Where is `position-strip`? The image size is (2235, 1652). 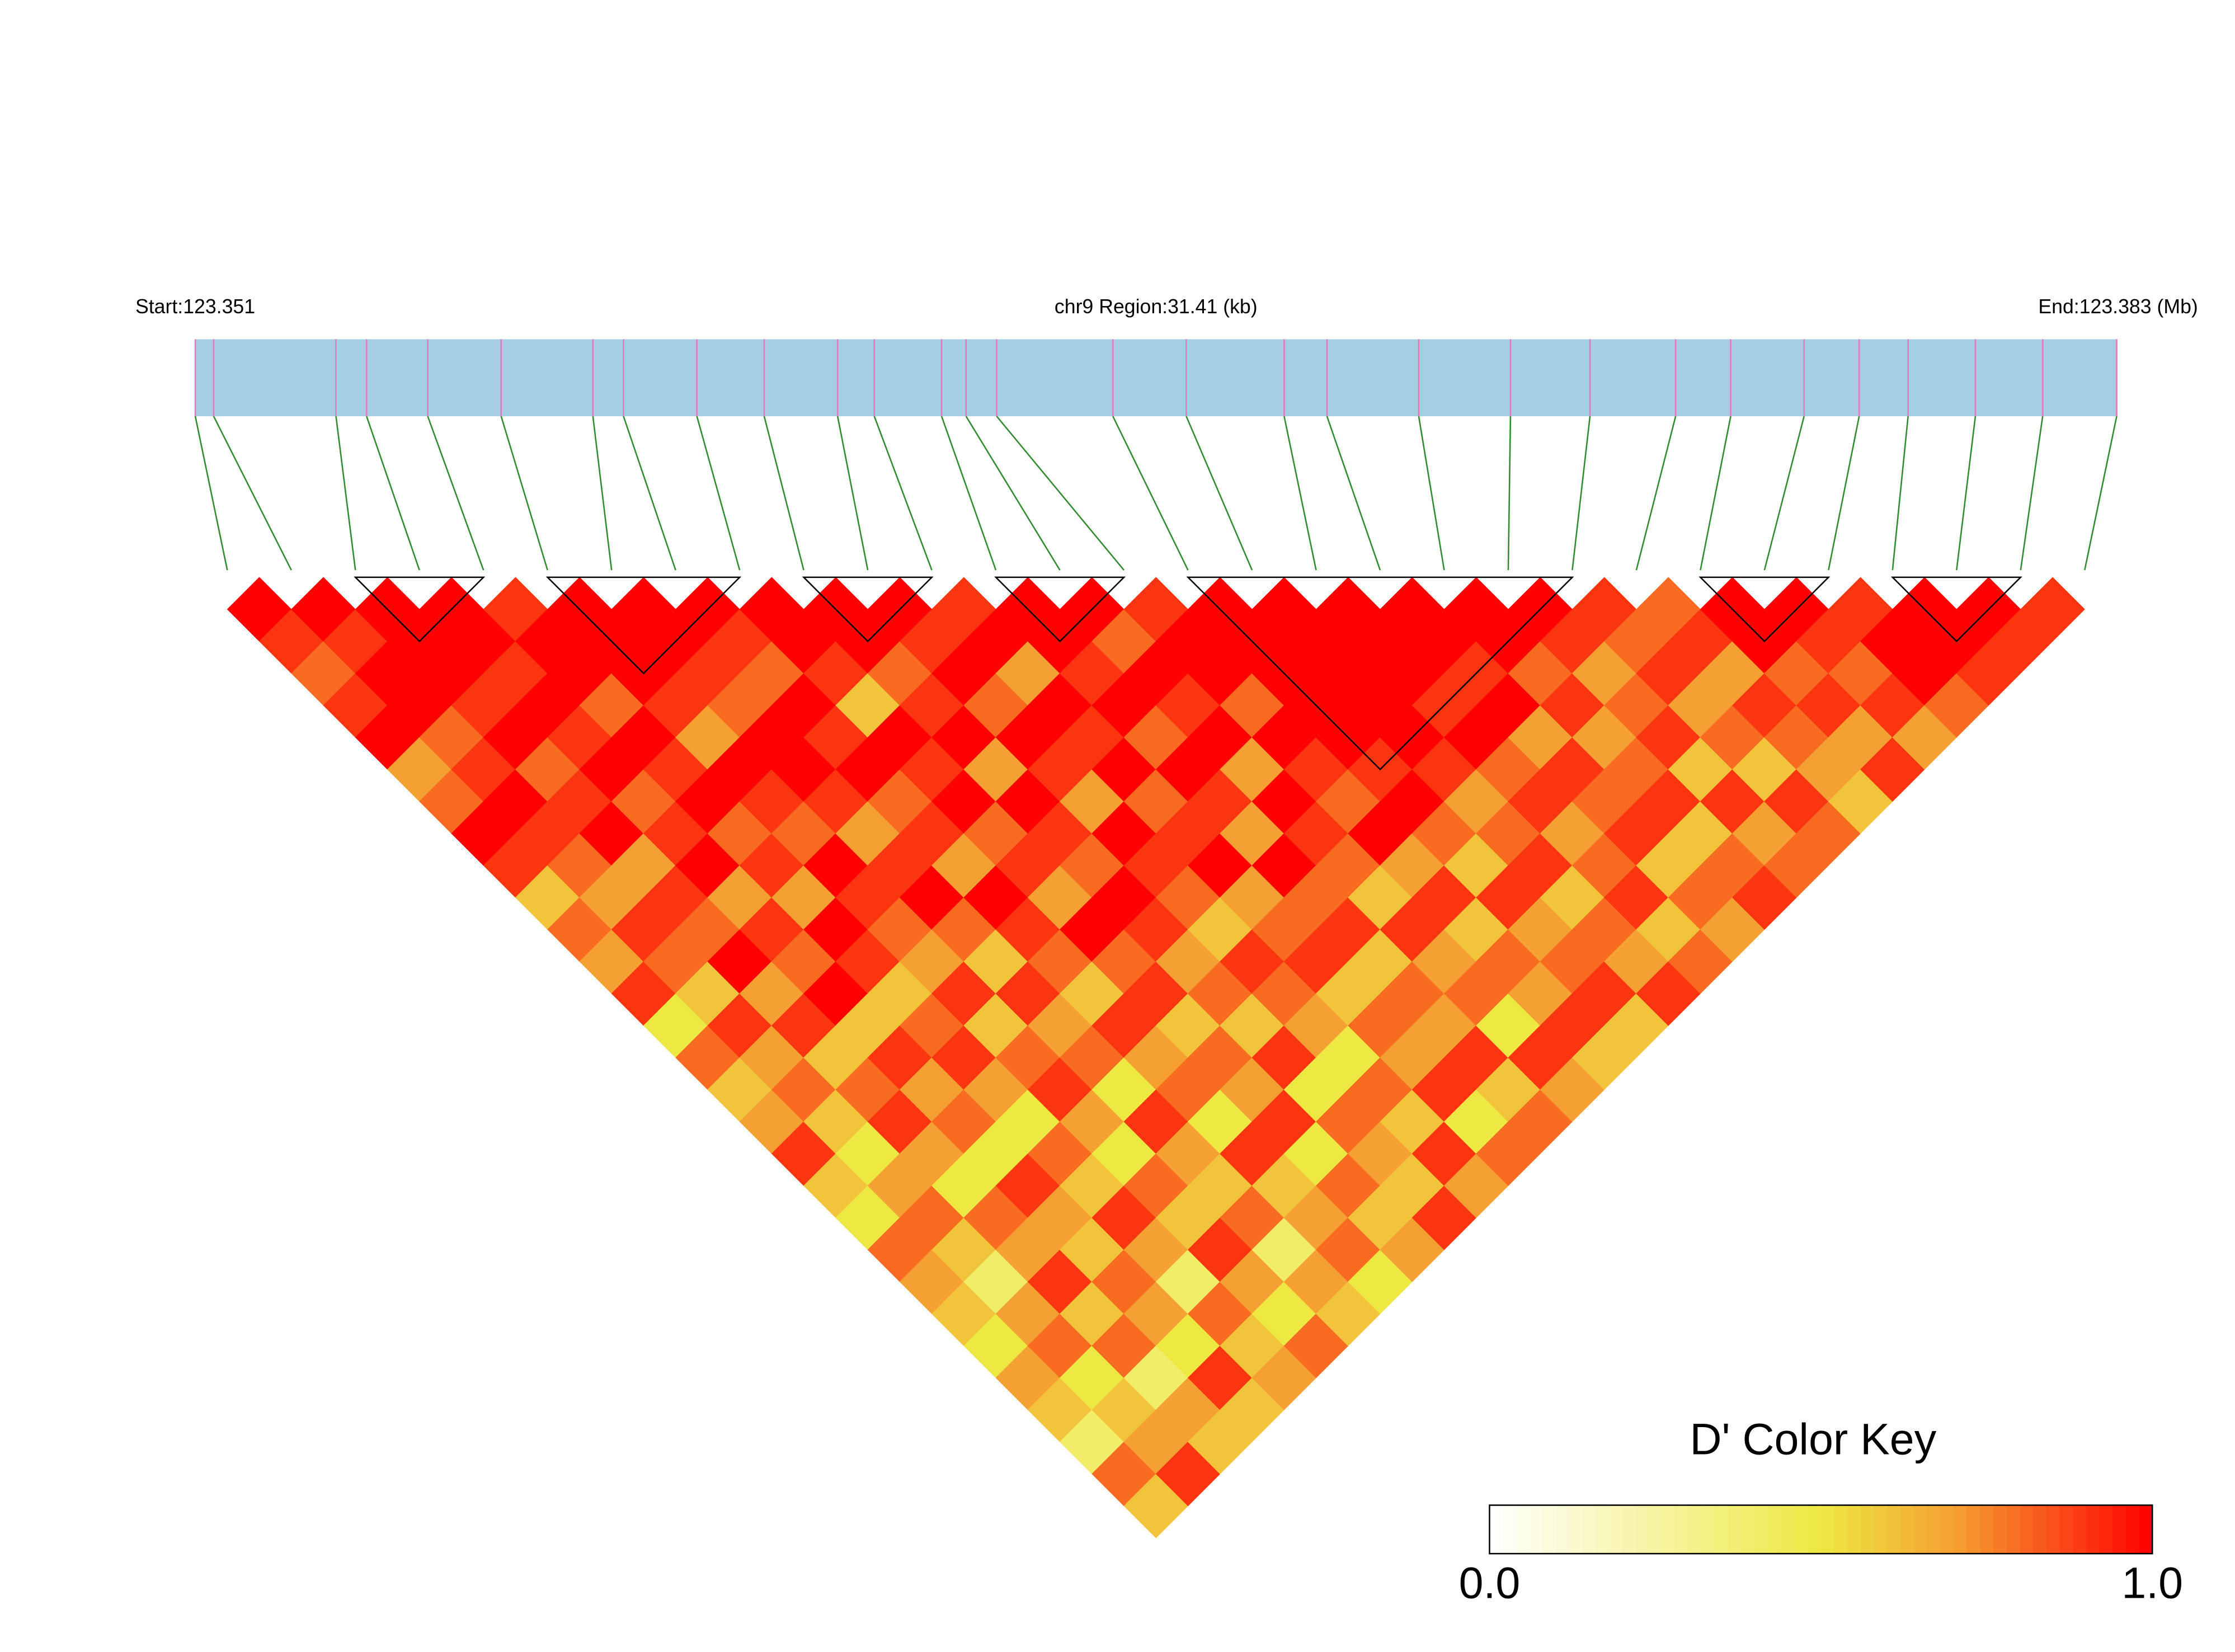 position-strip is located at coordinates (1156, 377).